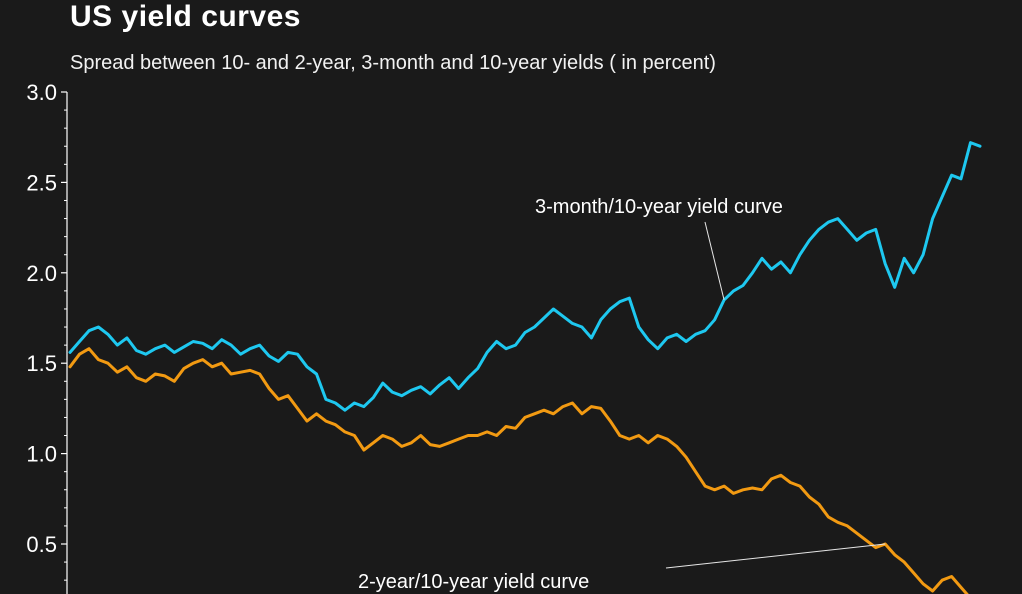 Image resolution: width=1022 pixels, height=594 pixels. I want to click on series-annotation-label: 2-year/10-year yield curve, so click(473, 582).